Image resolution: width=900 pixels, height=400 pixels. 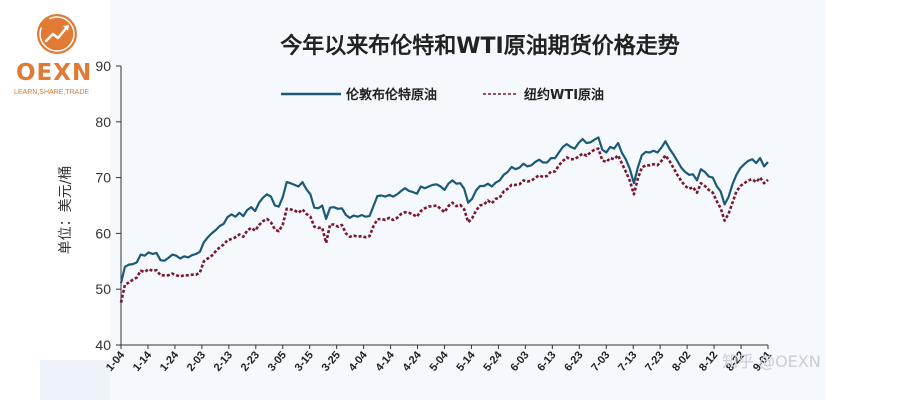 I want to click on x-tick-label: 7-03, so click(x=600, y=361).